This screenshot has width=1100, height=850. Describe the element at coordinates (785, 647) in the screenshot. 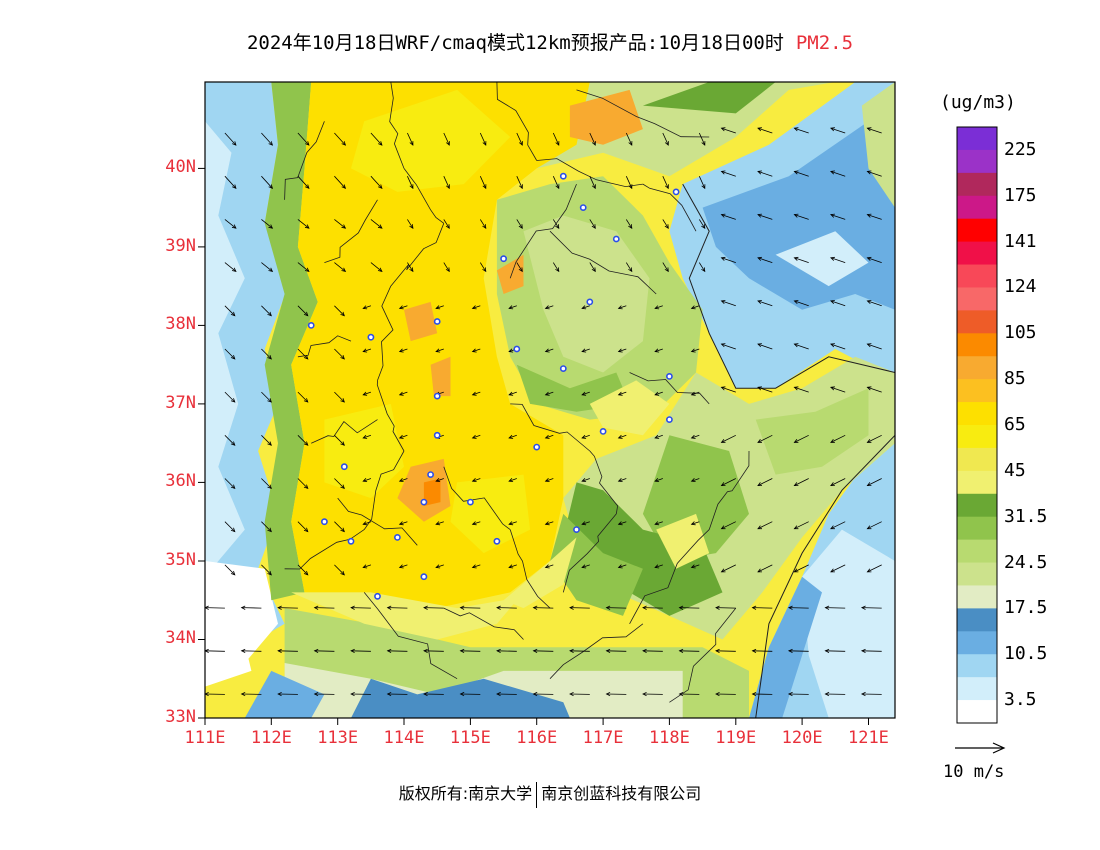

I see `region-coast-blue` at that location.